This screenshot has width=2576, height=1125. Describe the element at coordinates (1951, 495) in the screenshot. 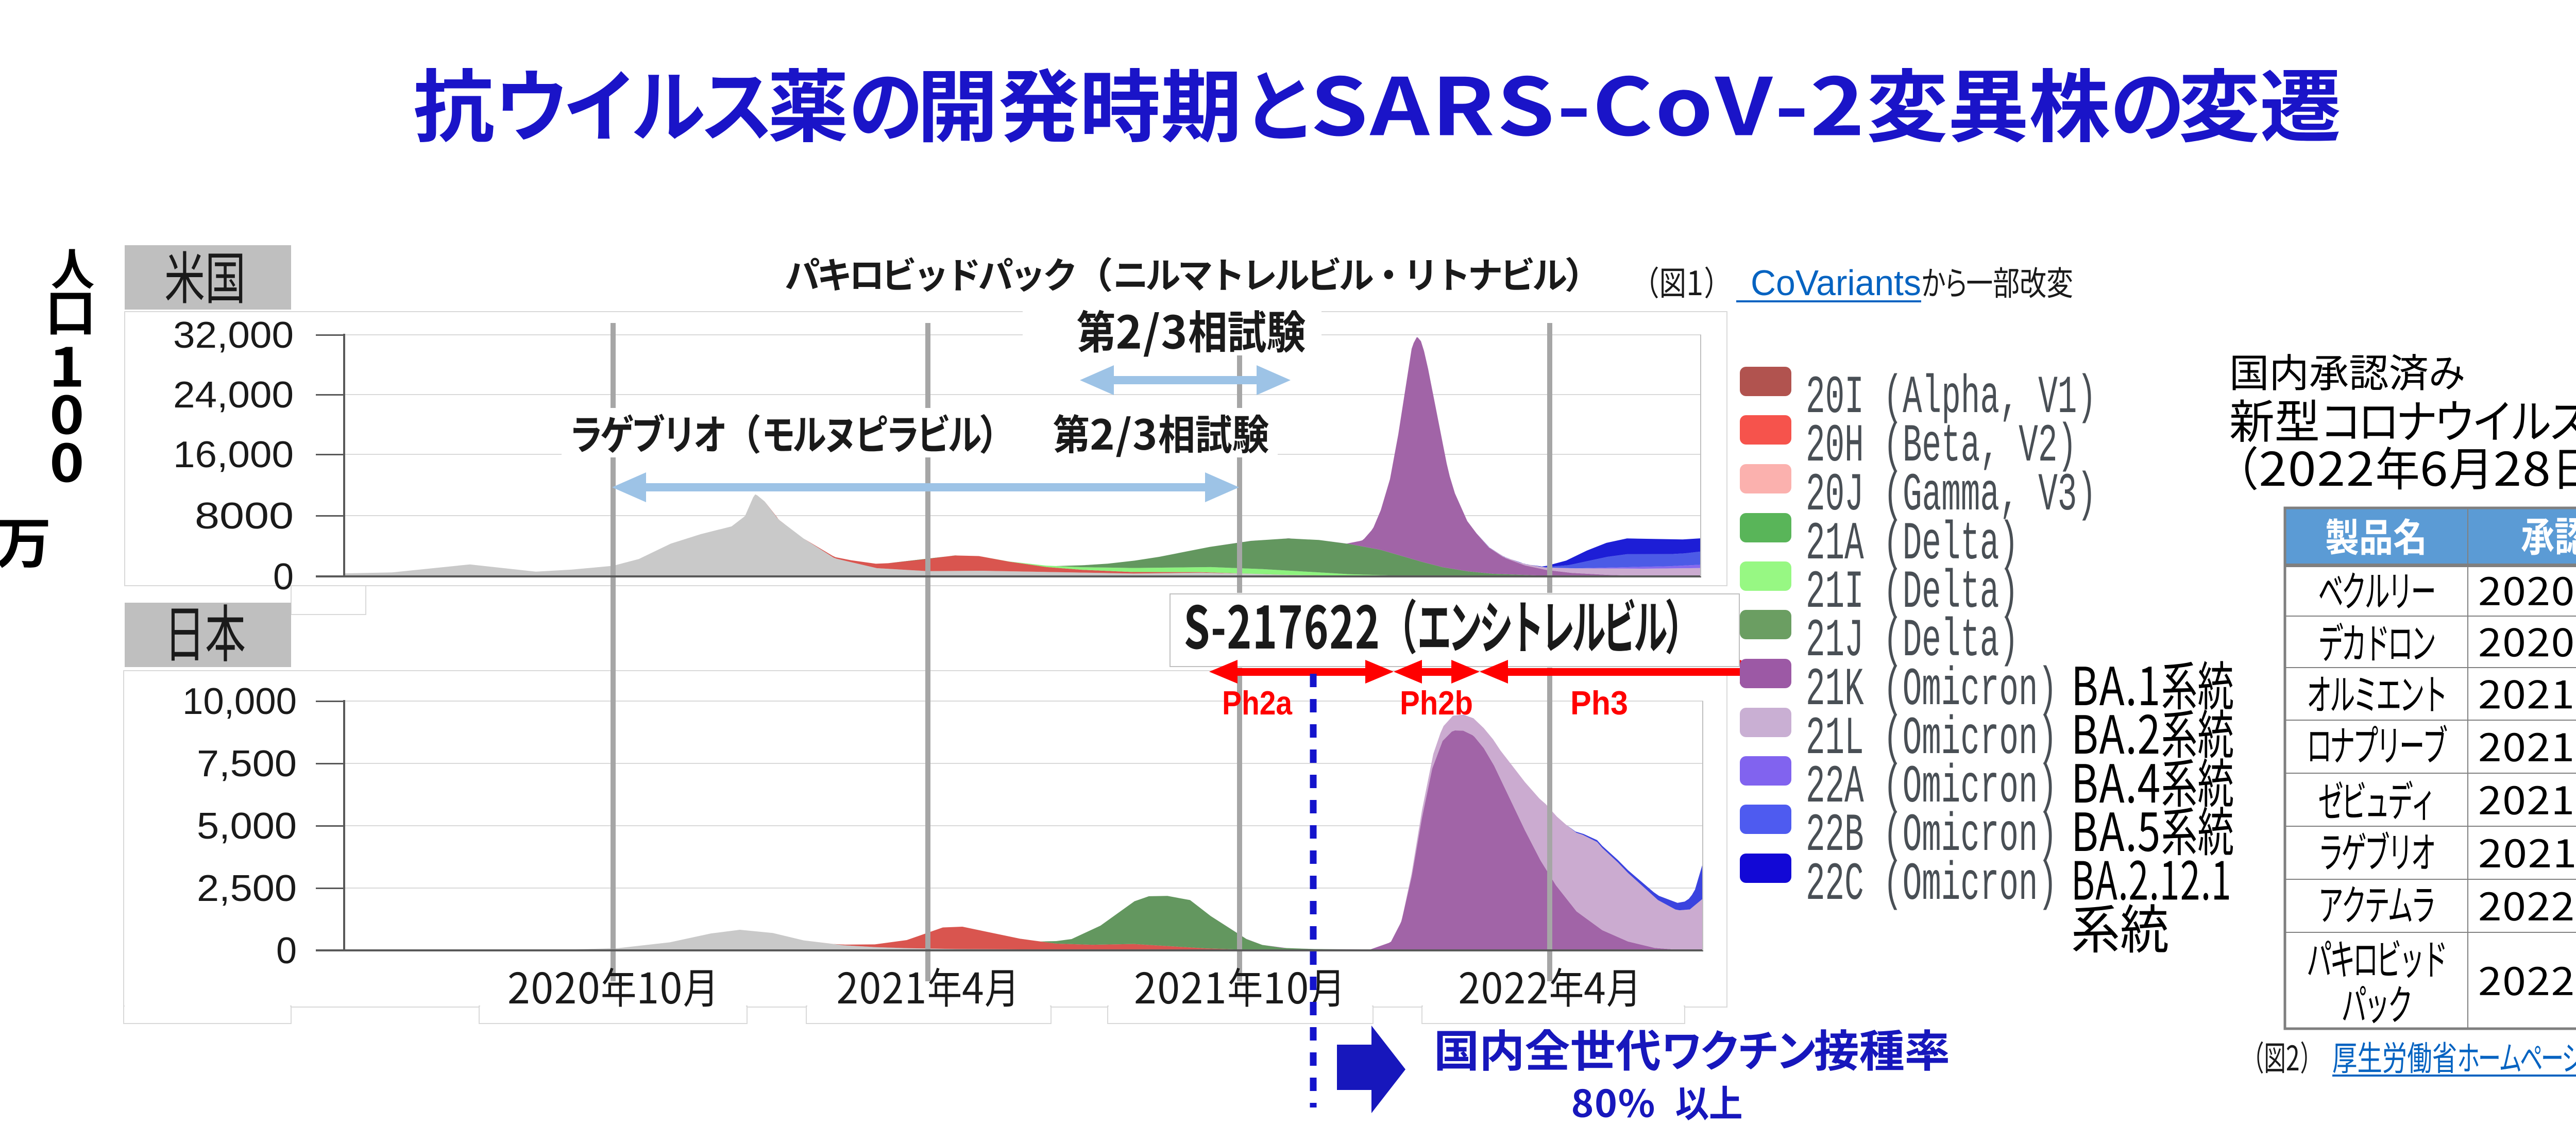

I see `svg-text: 20J (Gamma, V3)` at that location.